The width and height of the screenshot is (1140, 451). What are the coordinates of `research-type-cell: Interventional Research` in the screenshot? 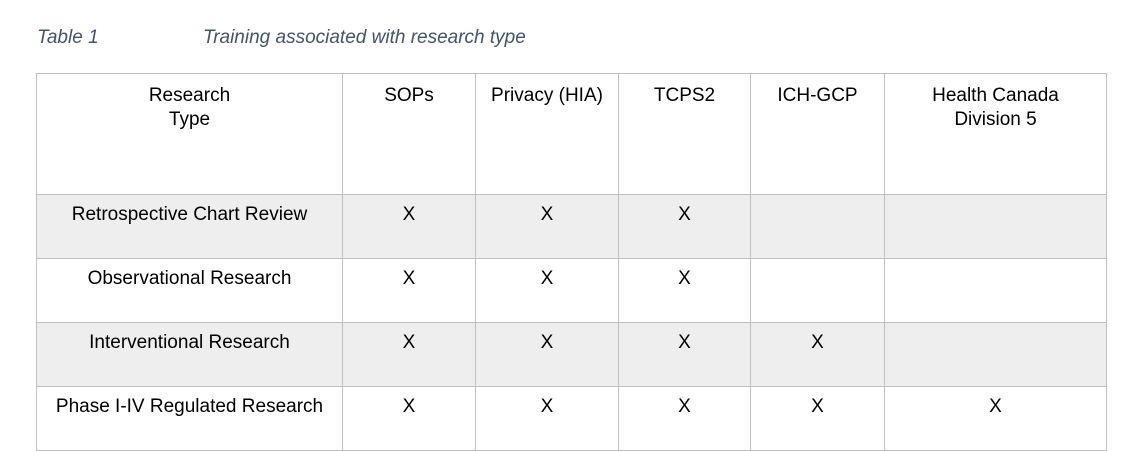 It's located at (189, 354).